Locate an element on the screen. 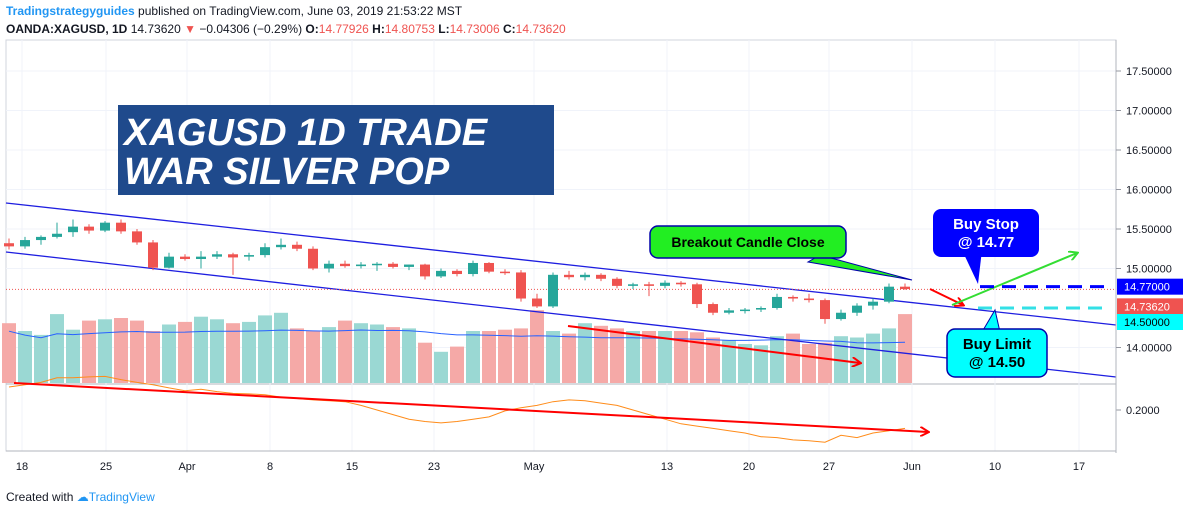 This screenshot has width=1188, height=515. x-tick-label: May is located at coordinates (534, 467).